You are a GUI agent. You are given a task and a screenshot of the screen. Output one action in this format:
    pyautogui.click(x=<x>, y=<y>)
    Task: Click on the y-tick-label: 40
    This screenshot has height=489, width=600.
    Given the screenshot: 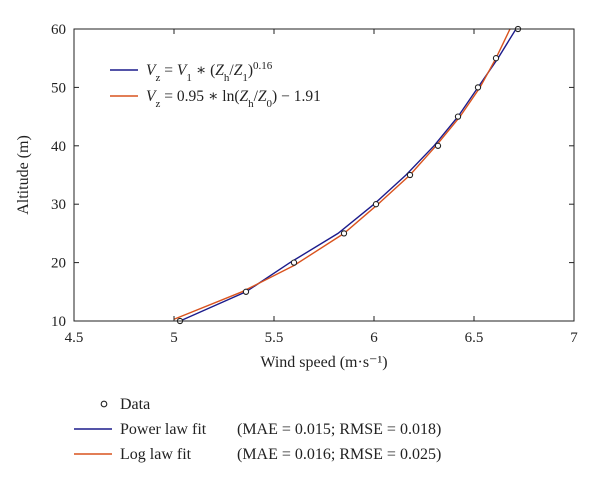 What is the action you would take?
    pyautogui.click(x=58, y=147)
    